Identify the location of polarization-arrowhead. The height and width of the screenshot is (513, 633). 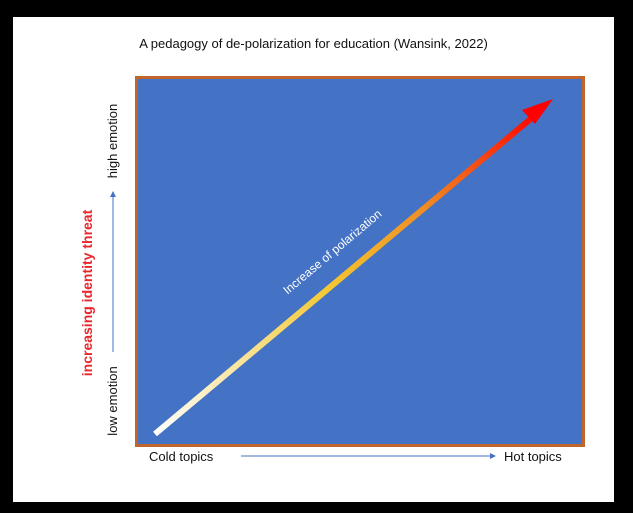
(537, 111).